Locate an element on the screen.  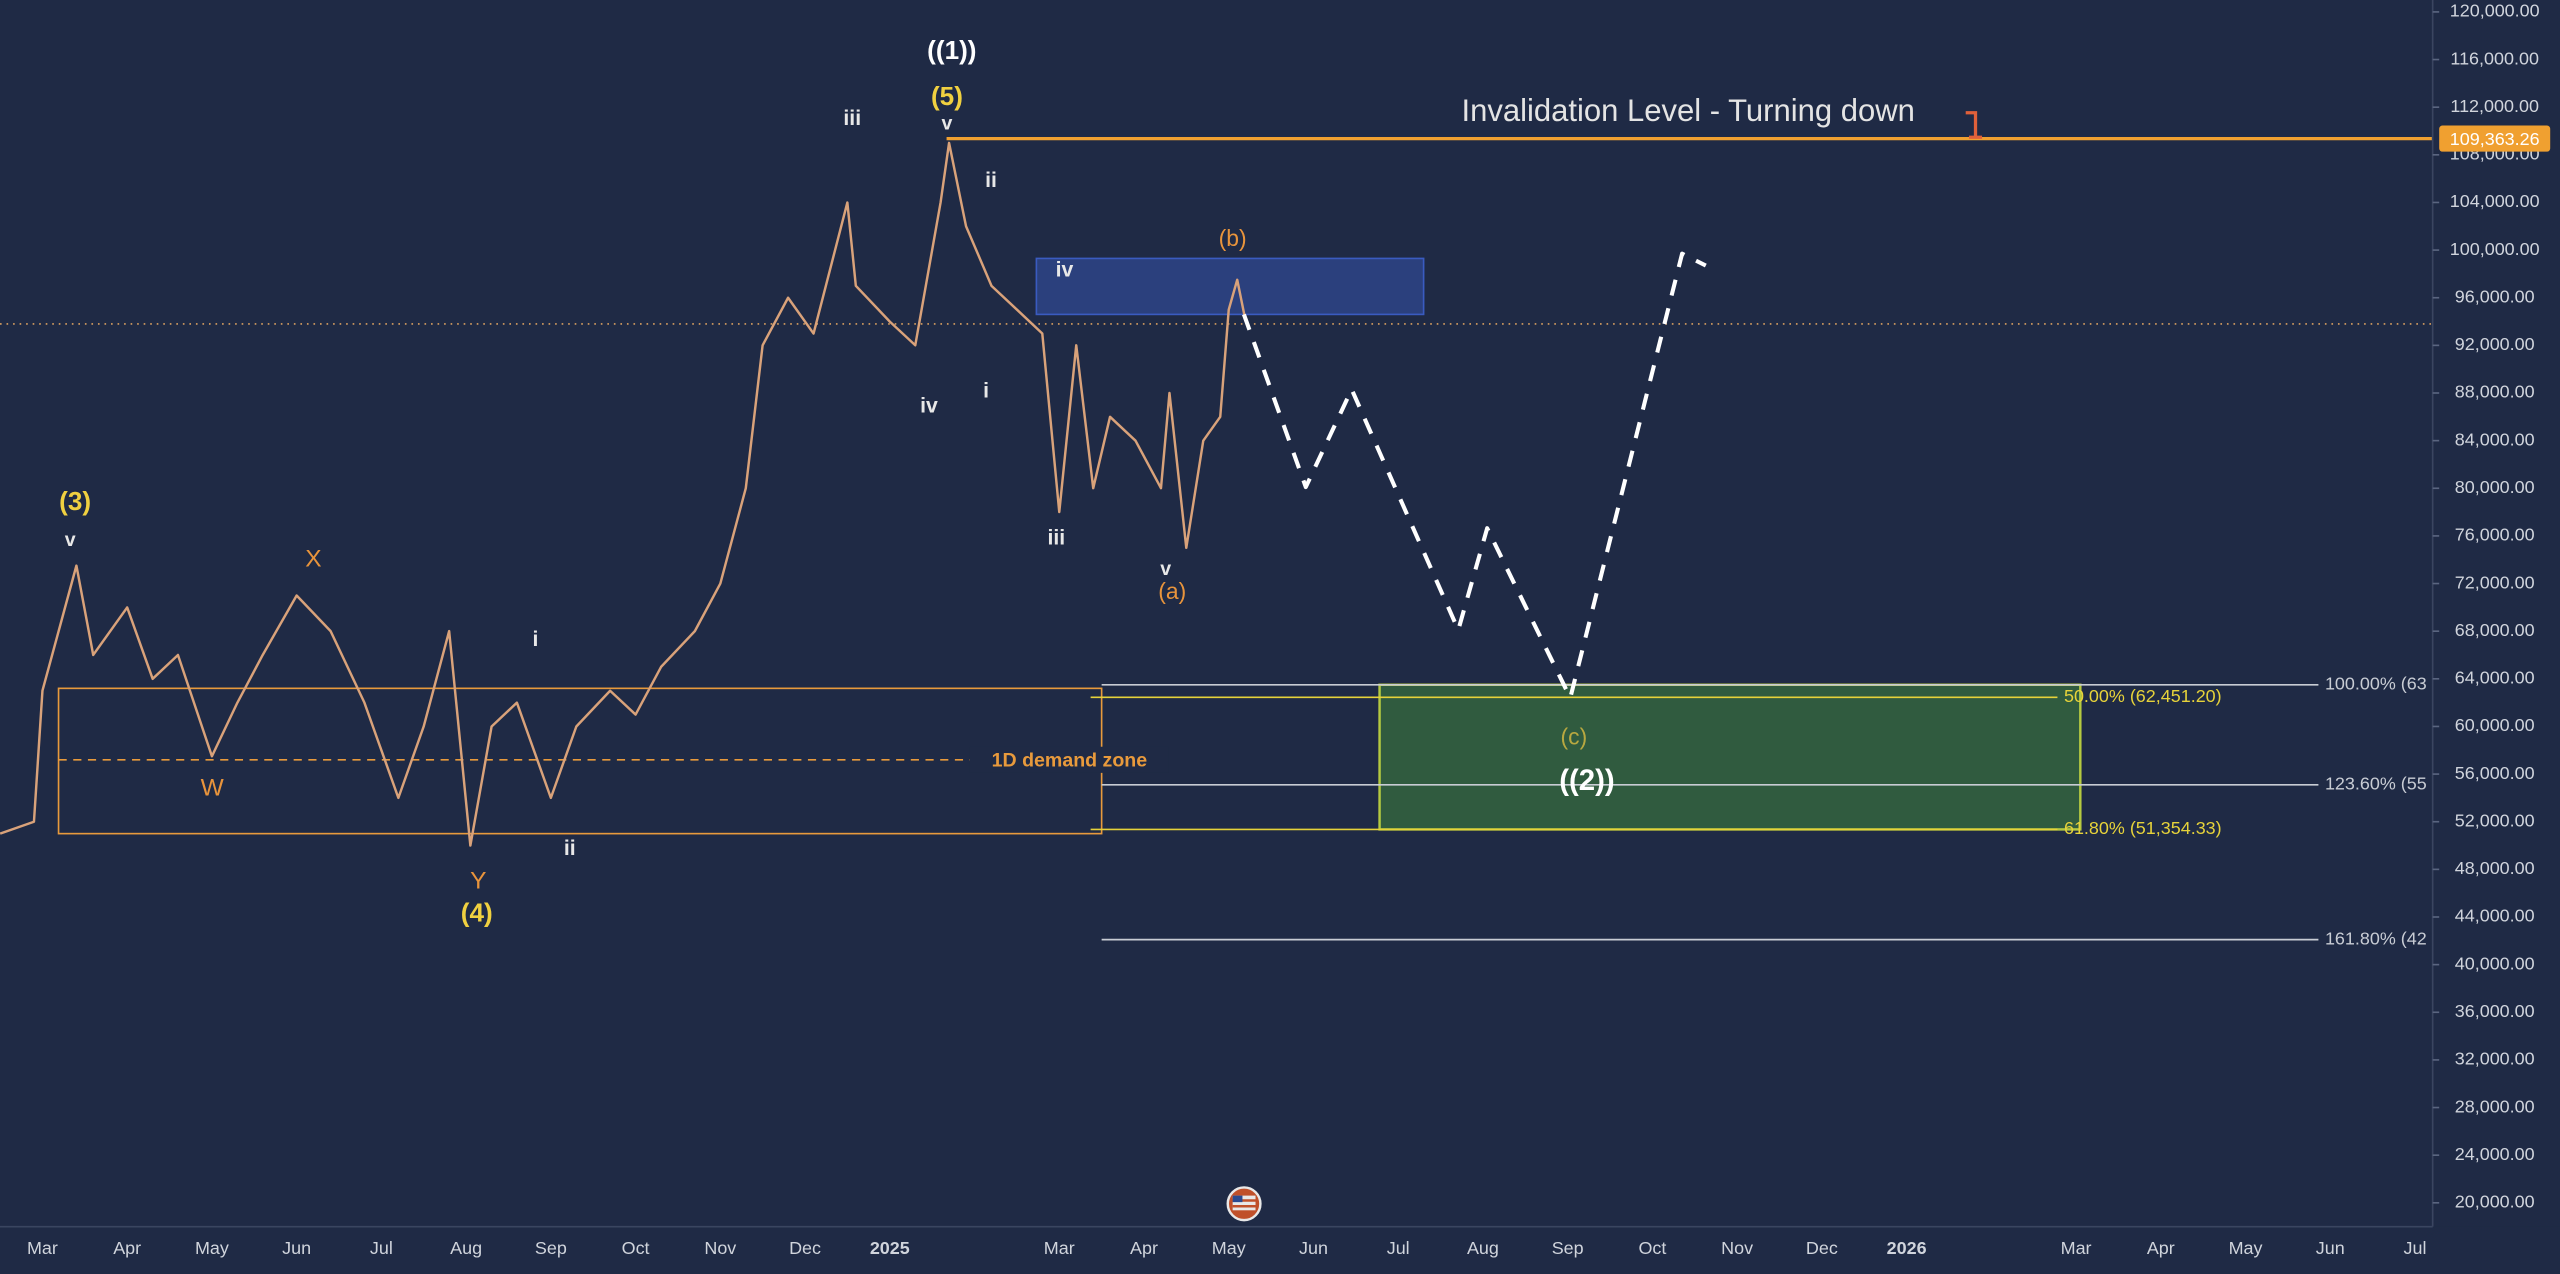
wave-label: (a) is located at coordinates (1172, 591).